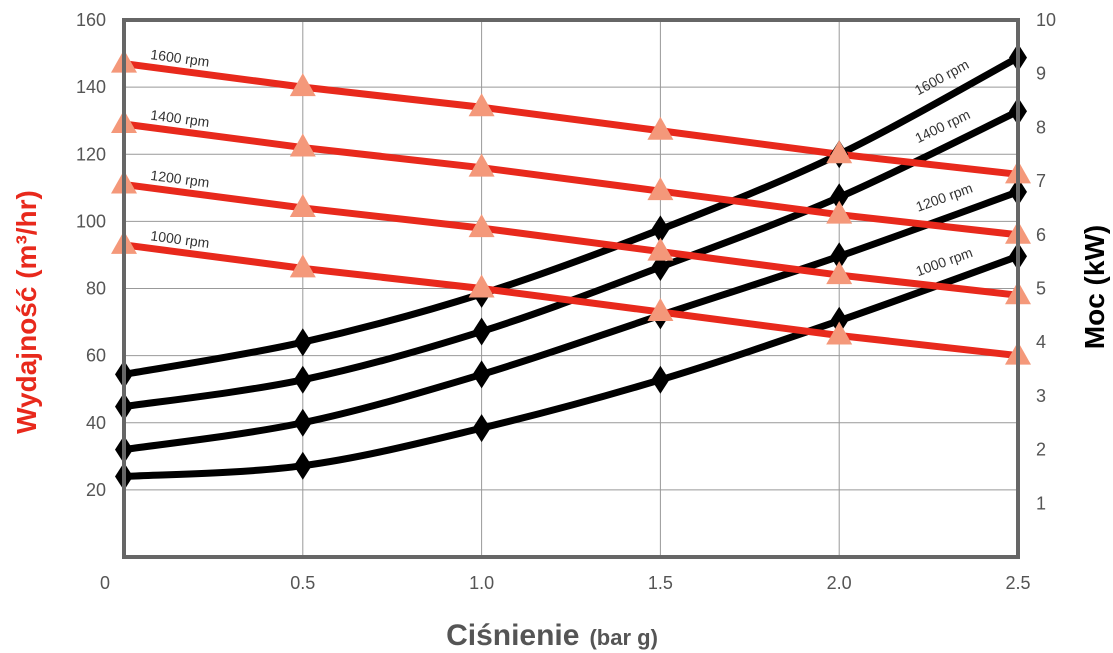 The height and width of the screenshot is (653, 1113). I want to click on x-axis-label-text: Ciśnienie, so click(512, 635).